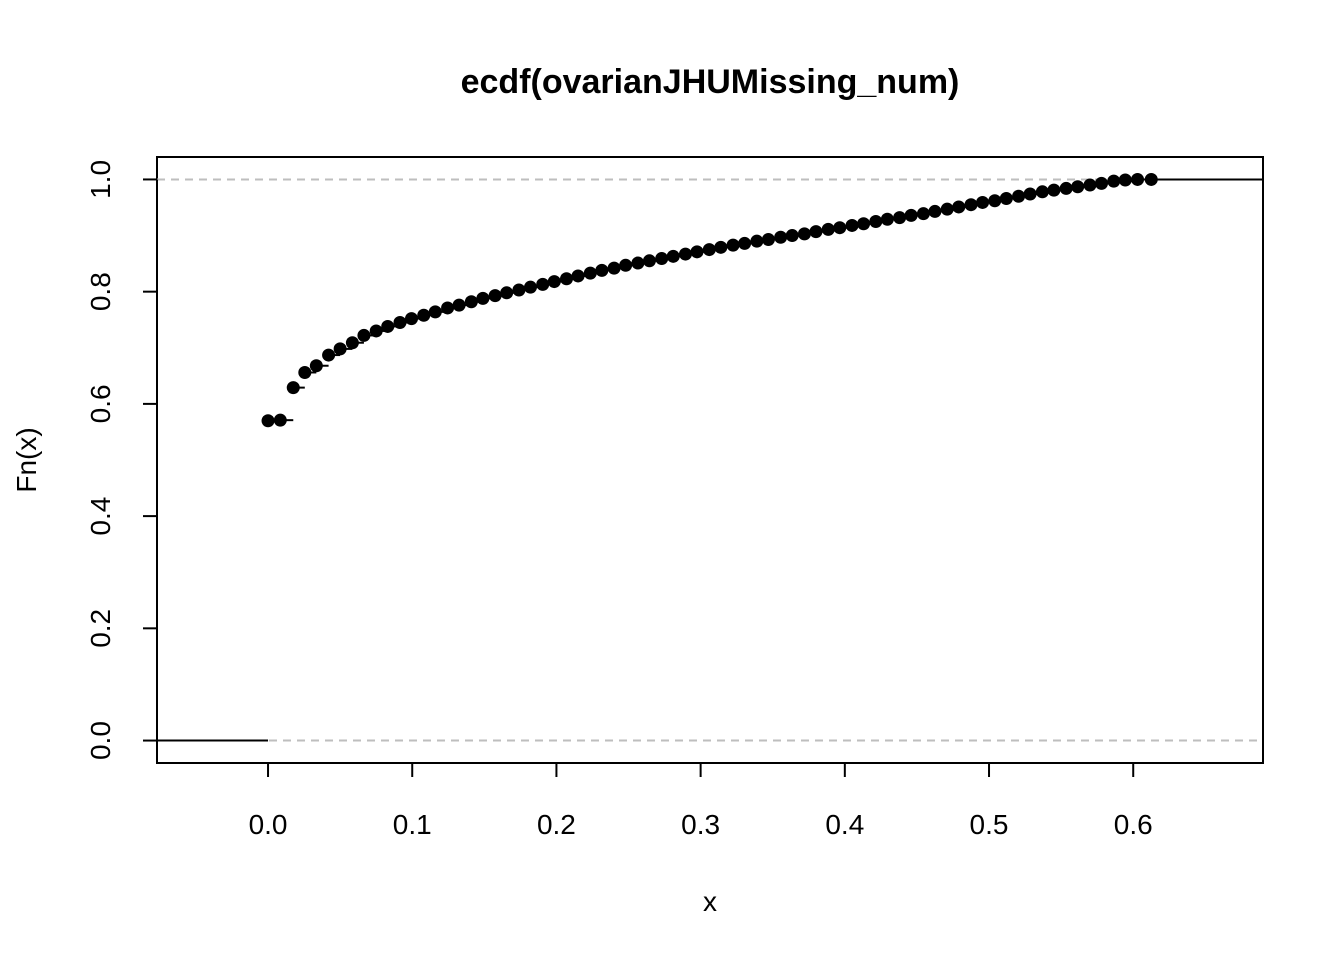 This screenshot has width=1344, height=960. Describe the element at coordinates (412, 824) in the screenshot. I see `x-tick-label: 0.1` at that location.